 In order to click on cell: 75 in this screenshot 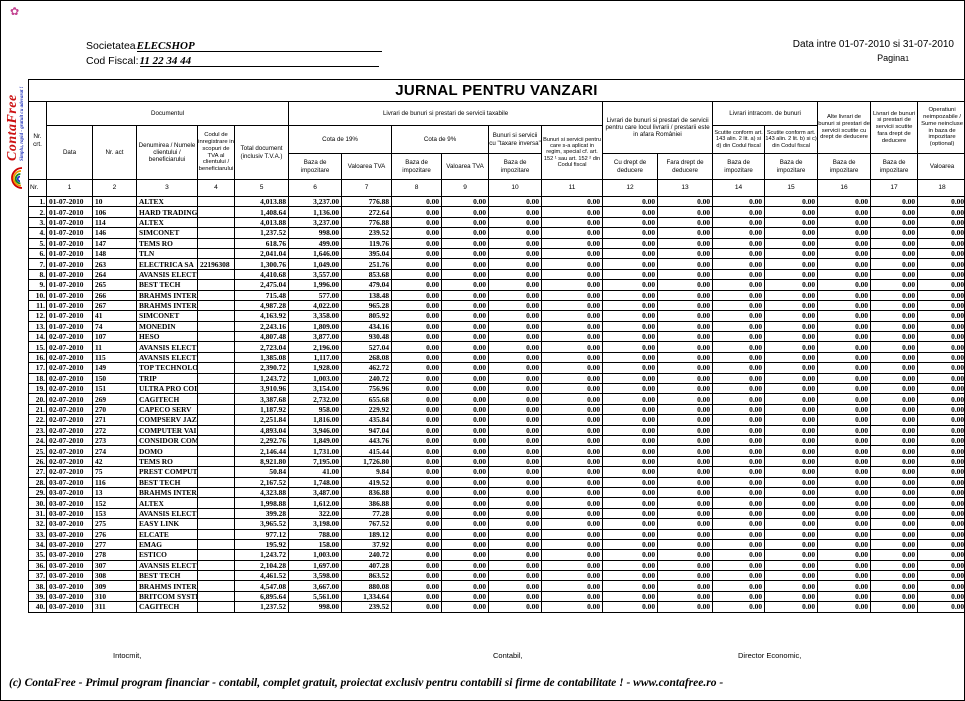, I will do `click(114, 472)`.